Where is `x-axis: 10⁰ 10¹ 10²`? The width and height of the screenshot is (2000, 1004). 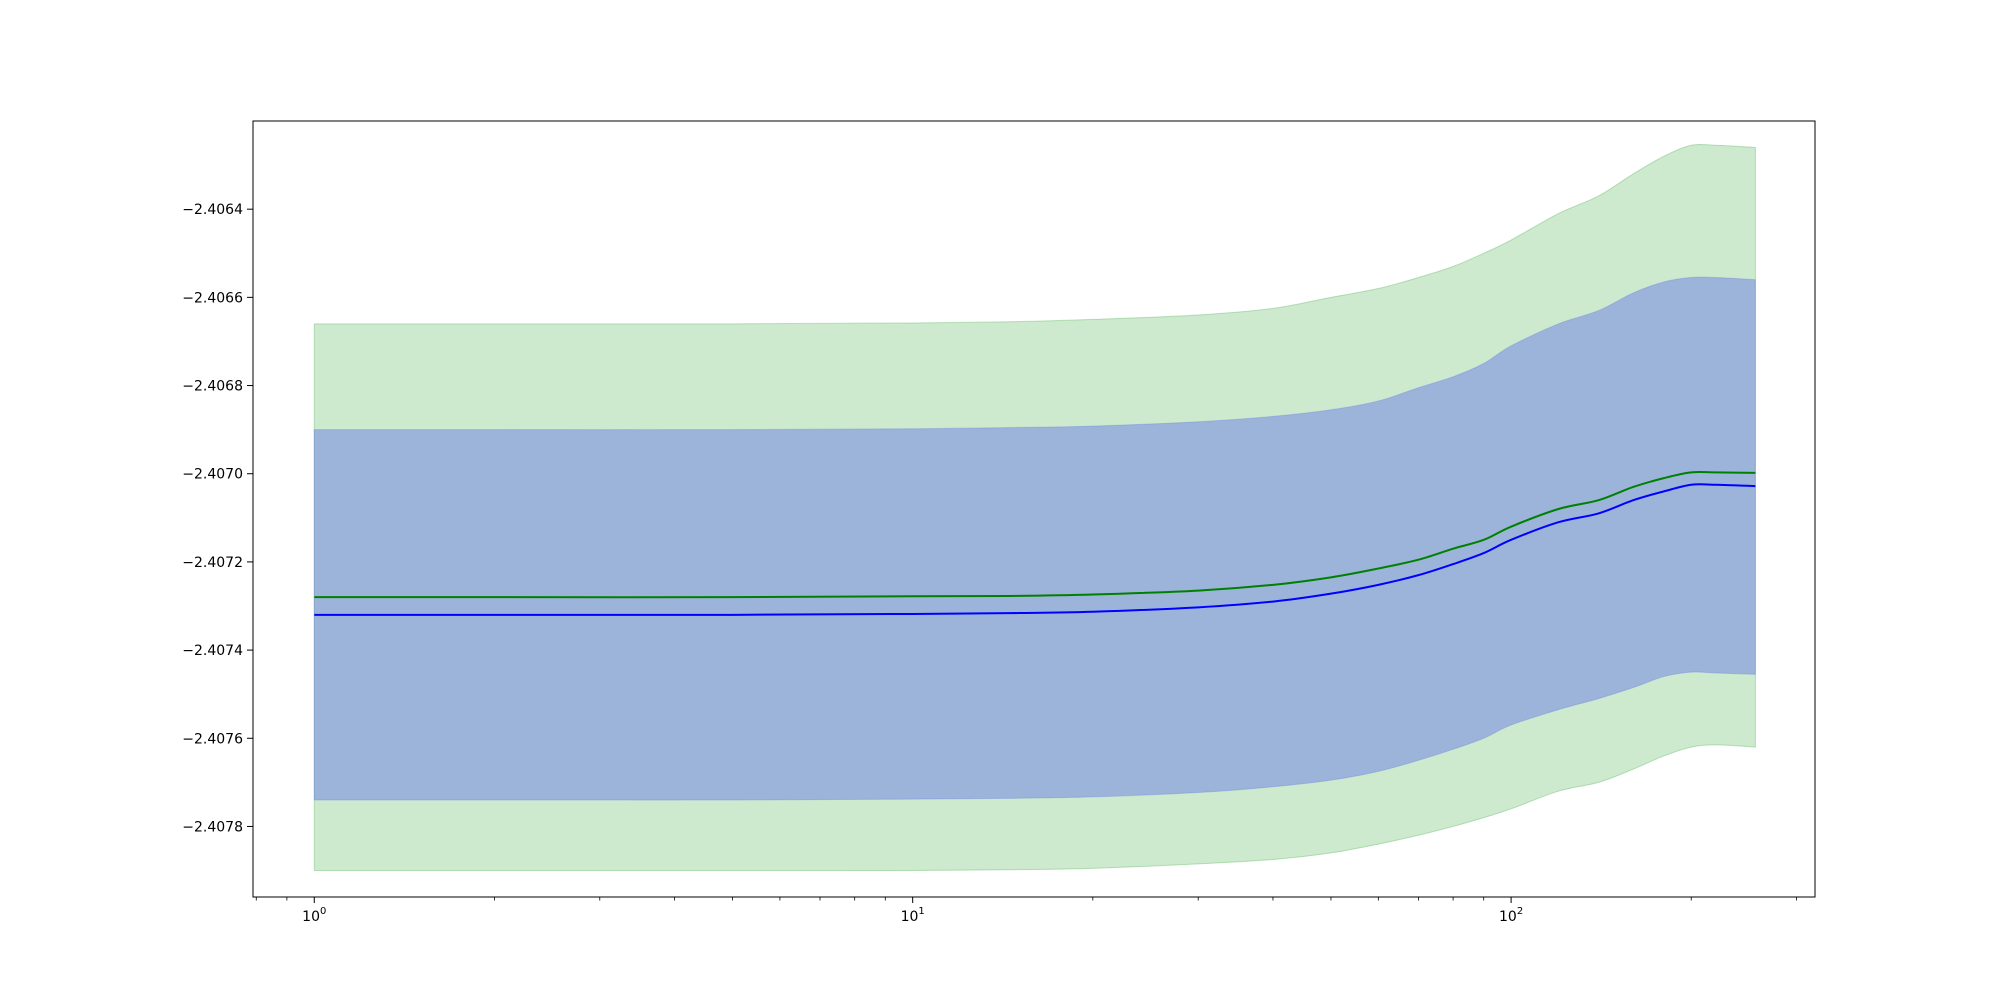 x-axis: 10⁰ 10¹ 10² is located at coordinates (1026, 911).